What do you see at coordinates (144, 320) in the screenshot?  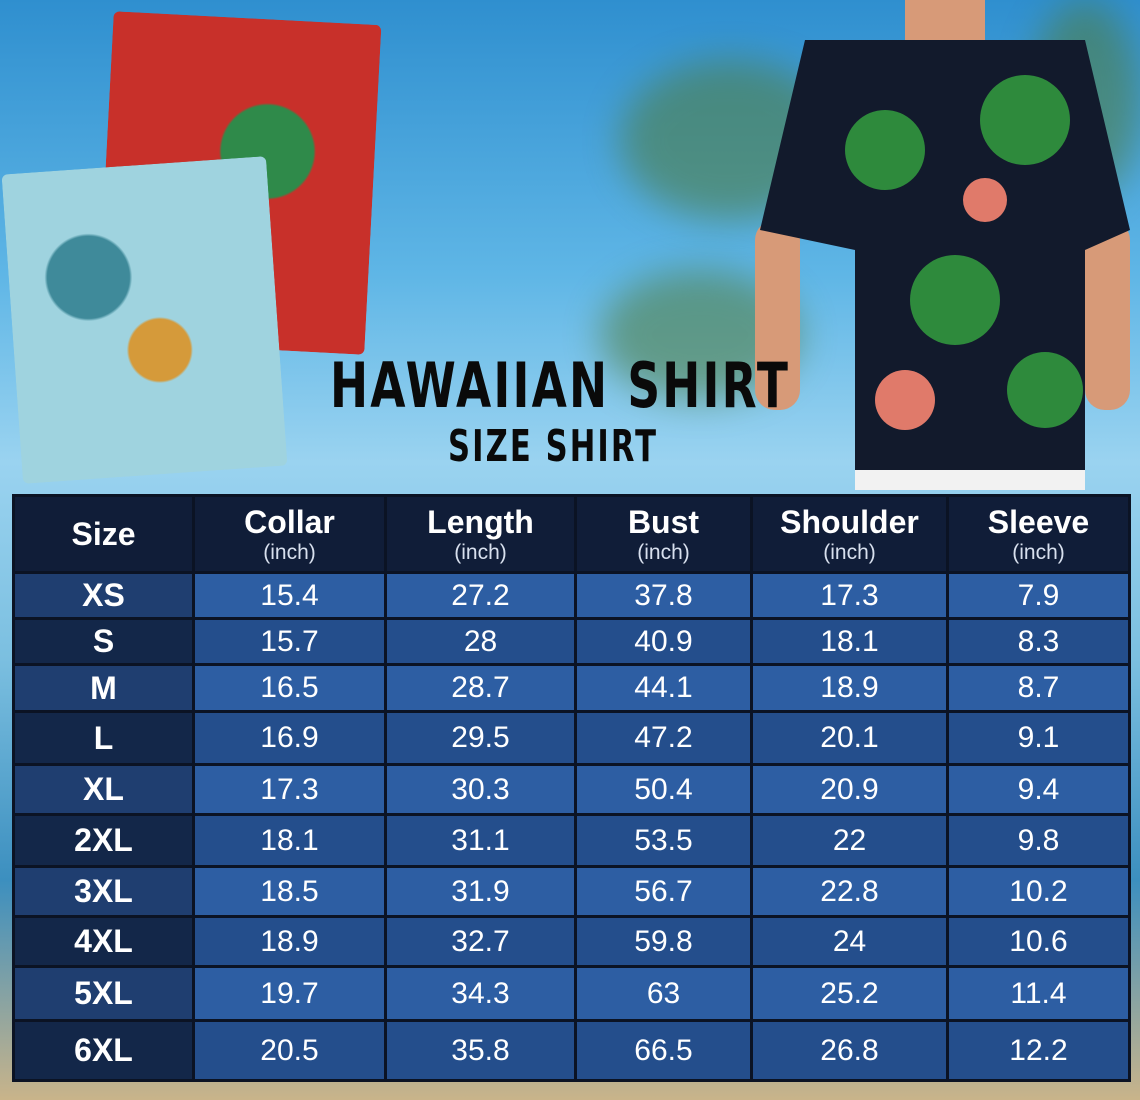 I see `light-blue-shirt-image` at bounding box center [144, 320].